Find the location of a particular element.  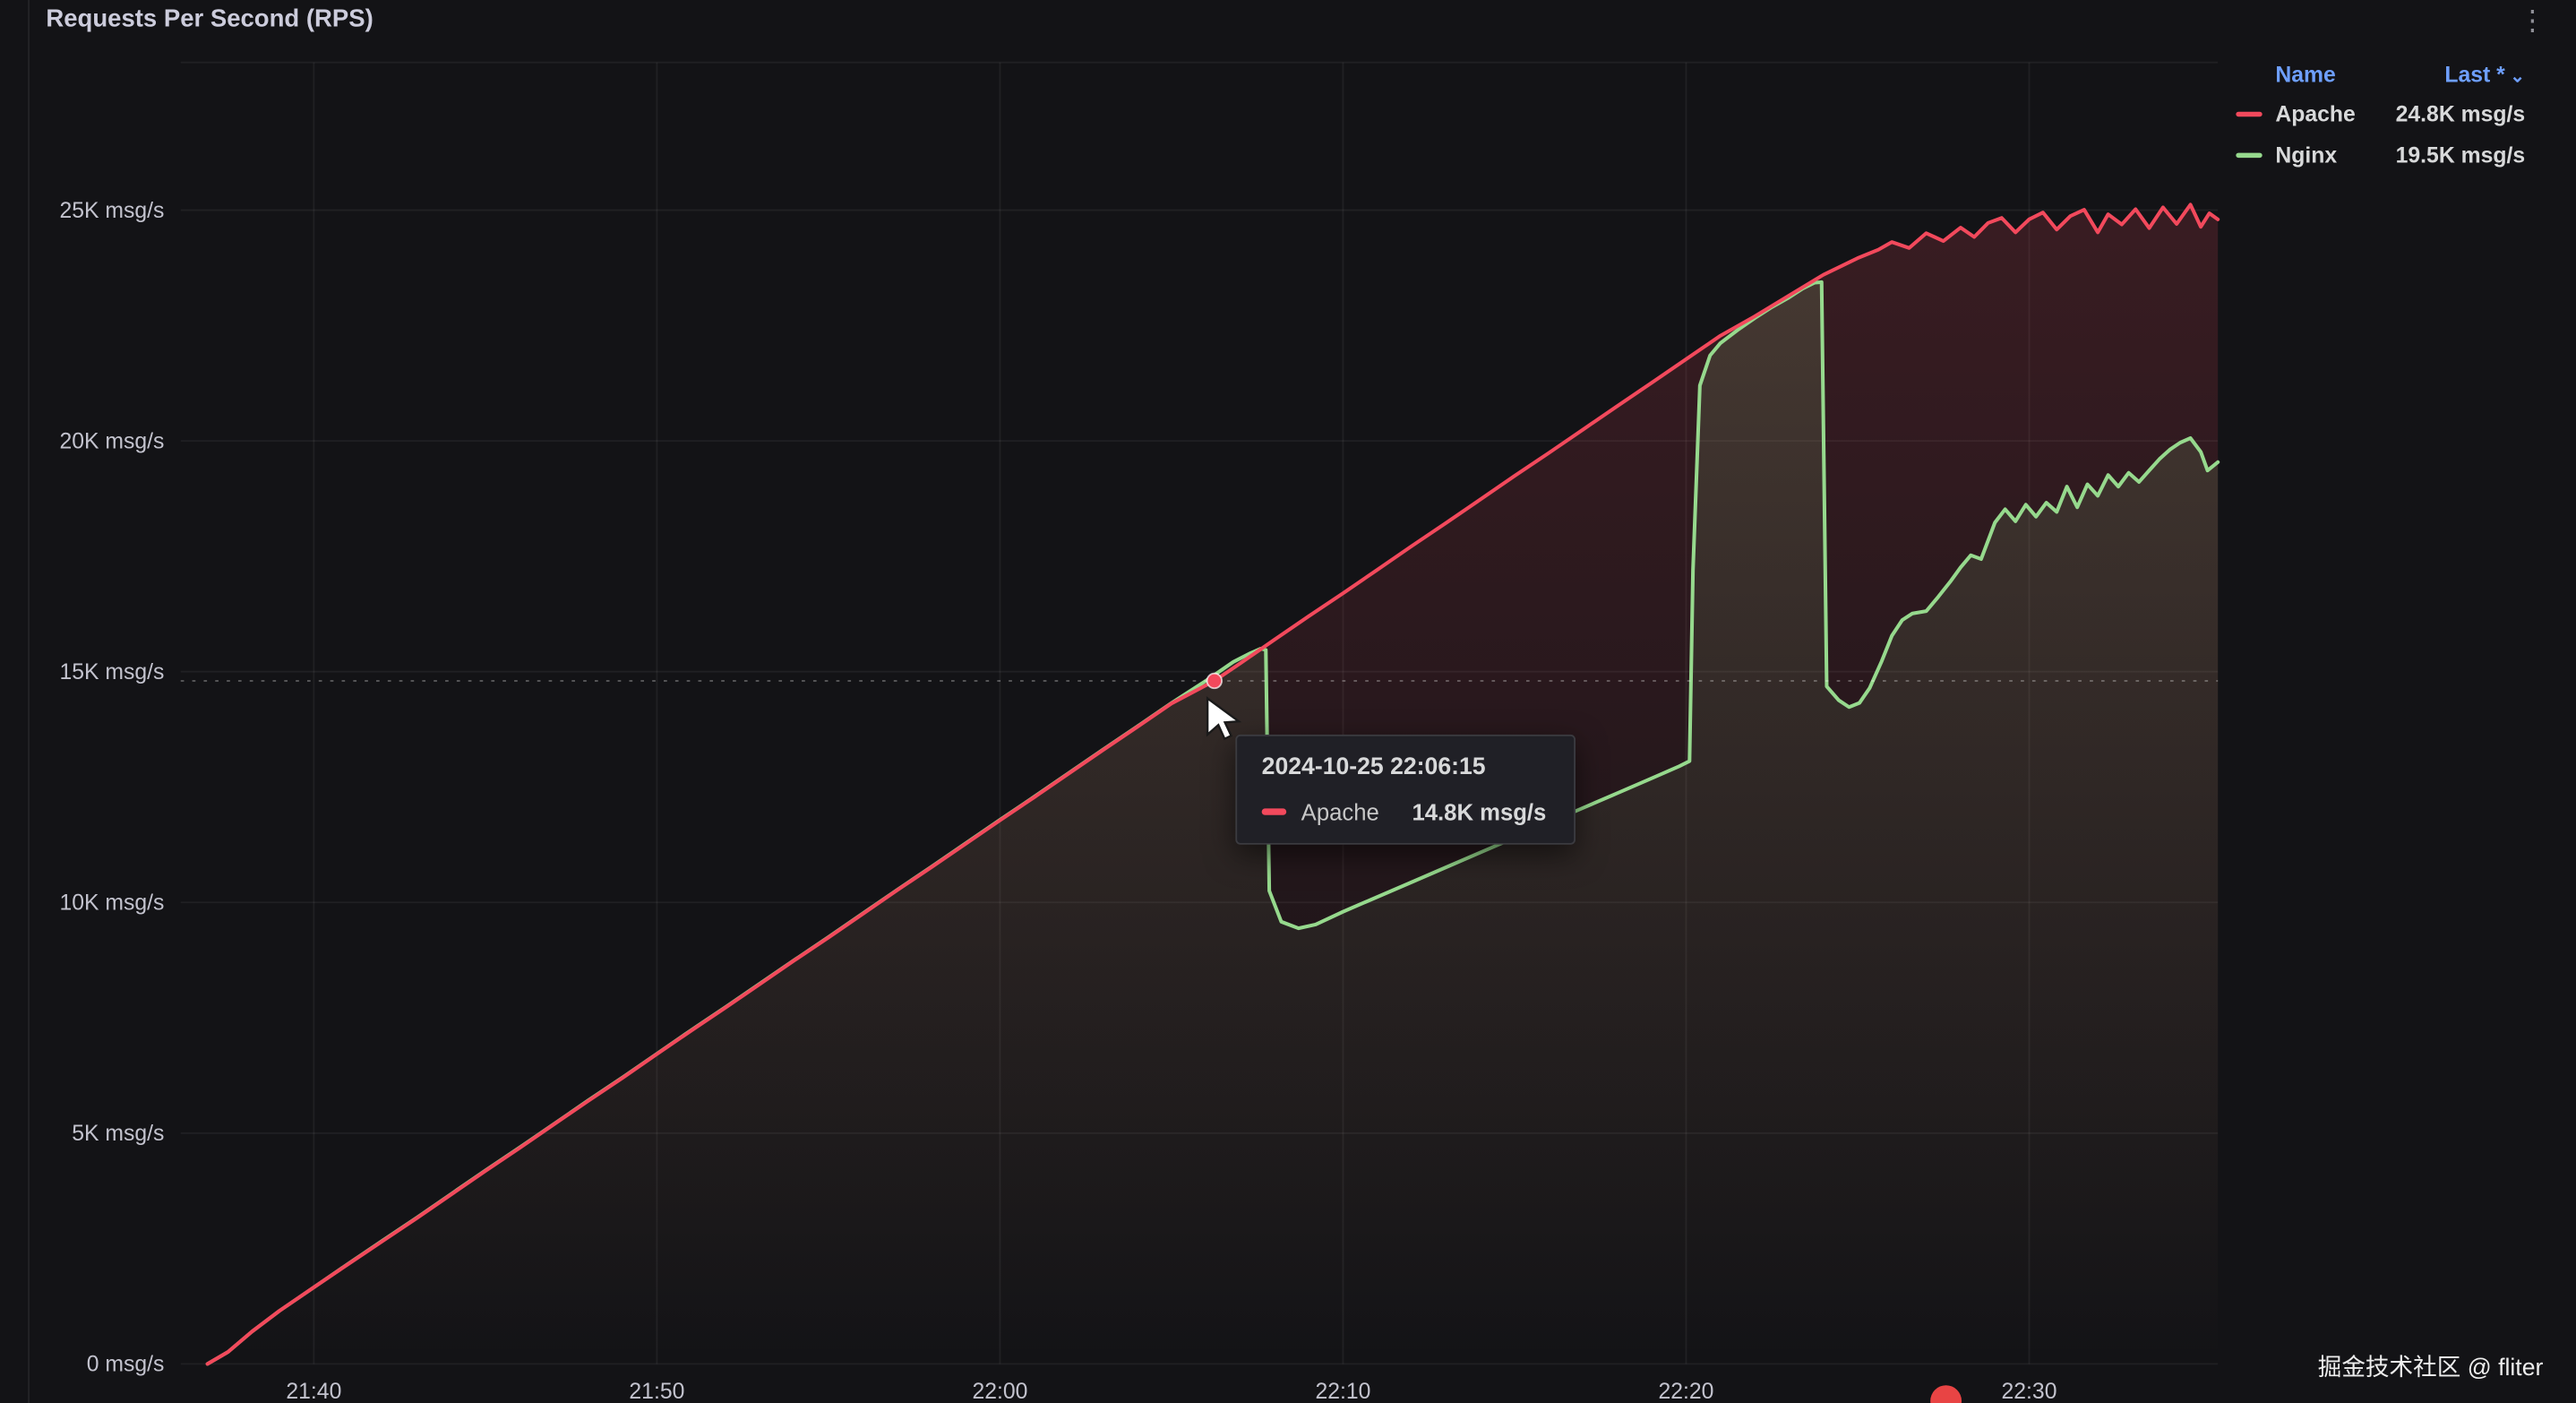

legend-sort-last-label: Last * is located at coordinates (2474, 75).